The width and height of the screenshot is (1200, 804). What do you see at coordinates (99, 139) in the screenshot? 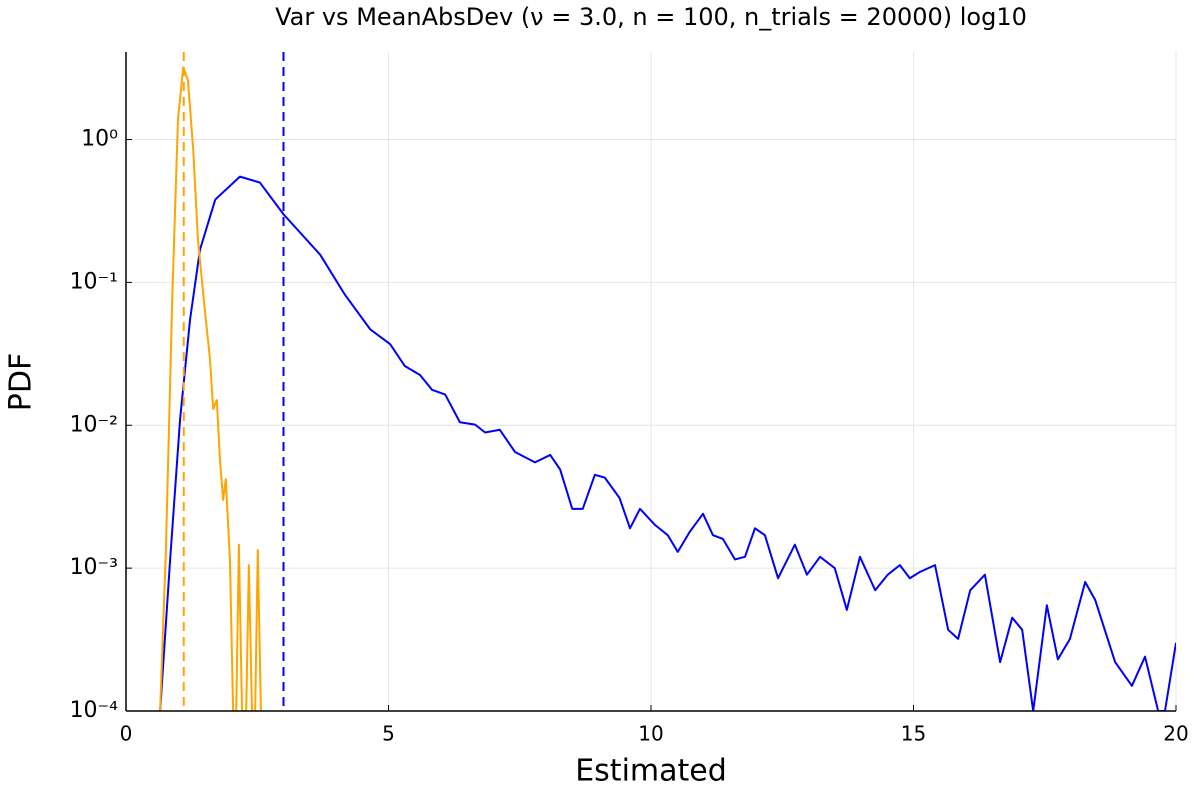
I see `y-tick-label: 10⁰` at bounding box center [99, 139].